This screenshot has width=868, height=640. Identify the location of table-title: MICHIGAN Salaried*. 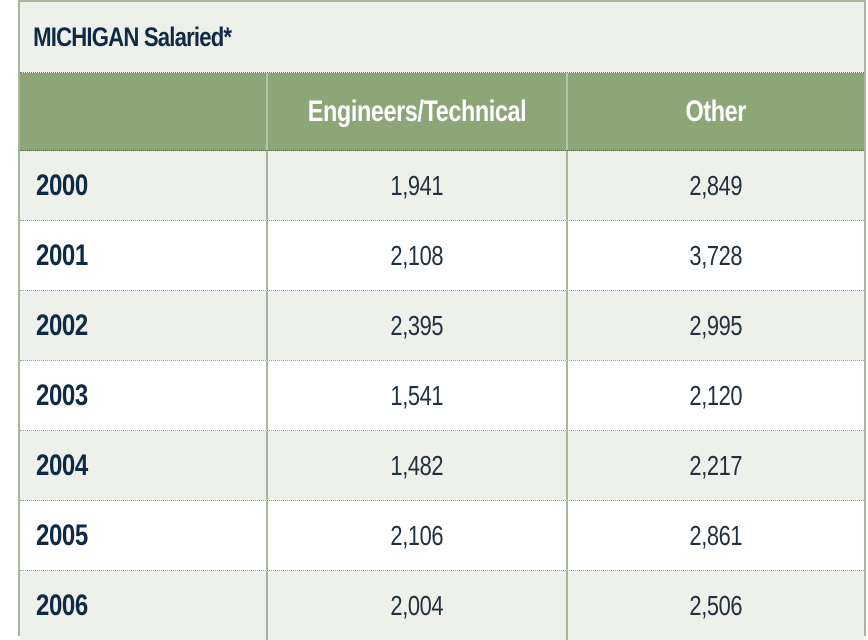
(132, 36).